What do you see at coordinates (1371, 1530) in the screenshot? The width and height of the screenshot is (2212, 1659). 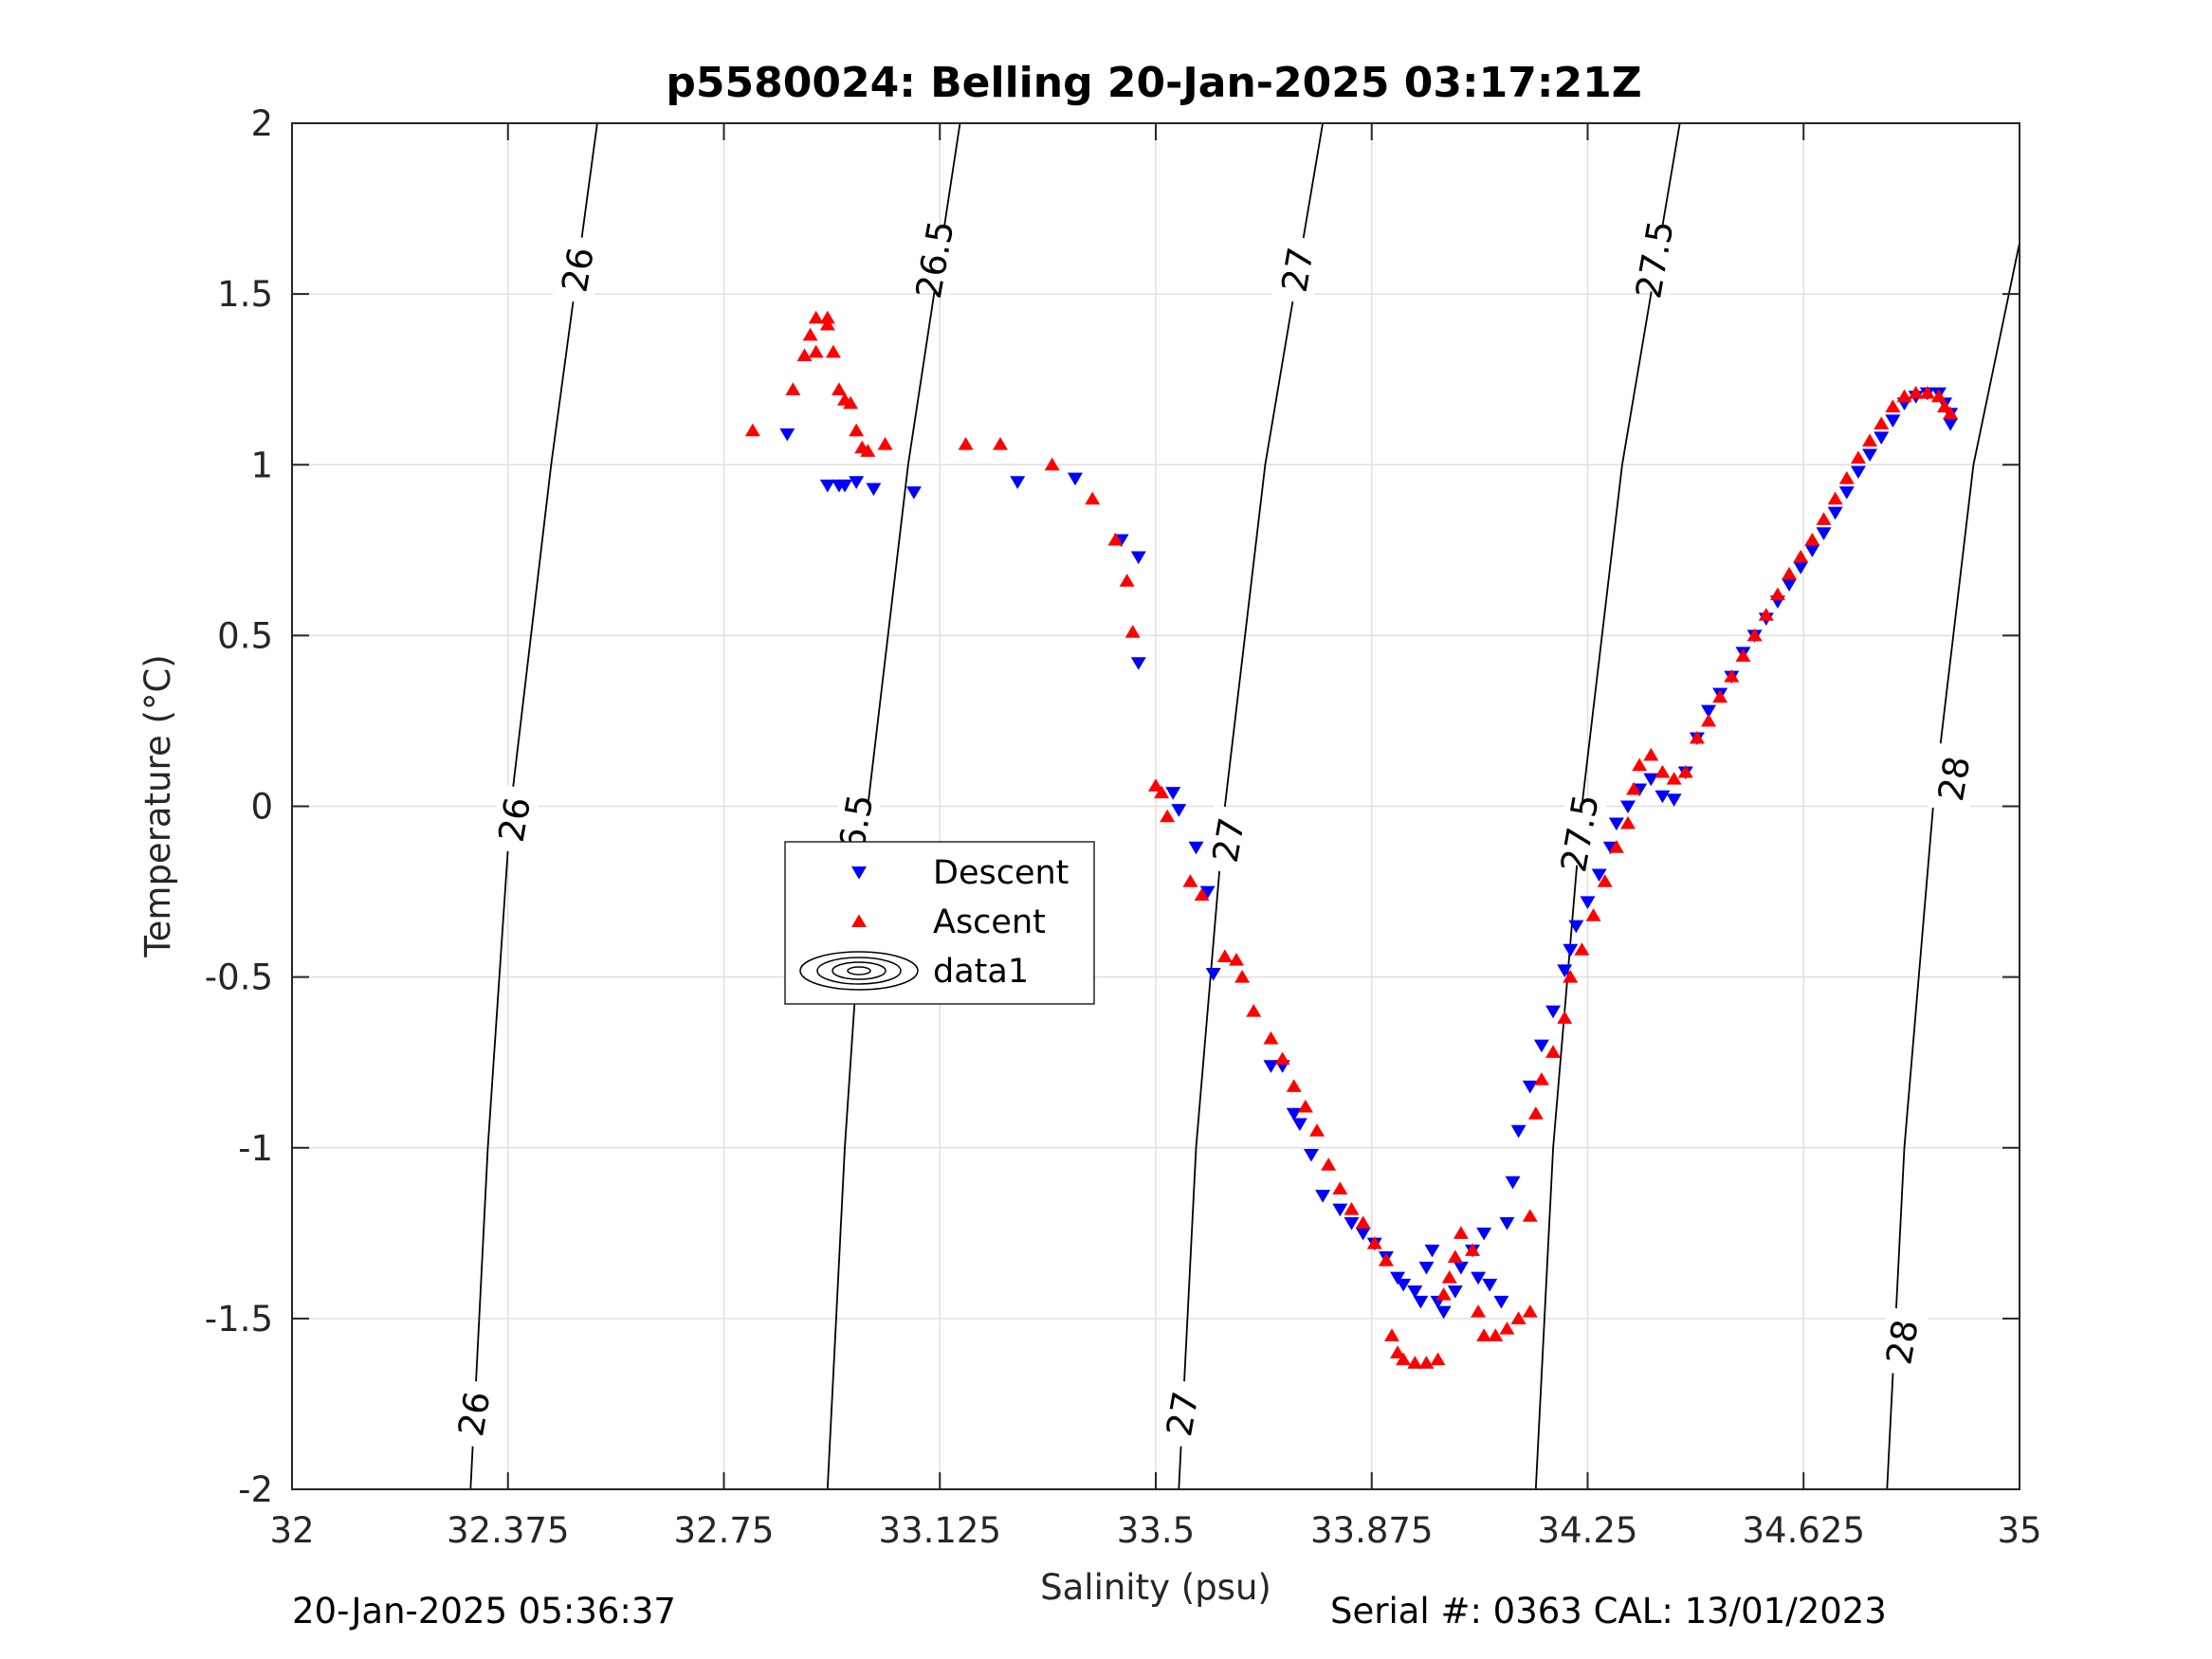 I see `x-tick-label: 33.875` at bounding box center [1371, 1530].